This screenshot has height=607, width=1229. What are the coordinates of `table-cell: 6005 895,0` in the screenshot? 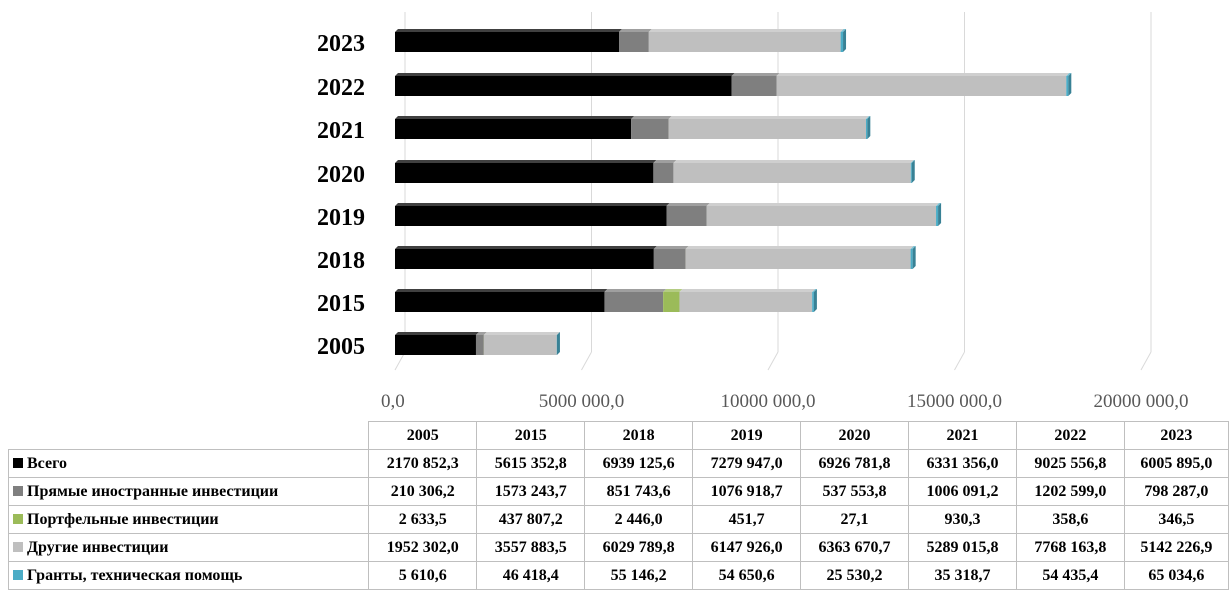 It's located at (1176, 463).